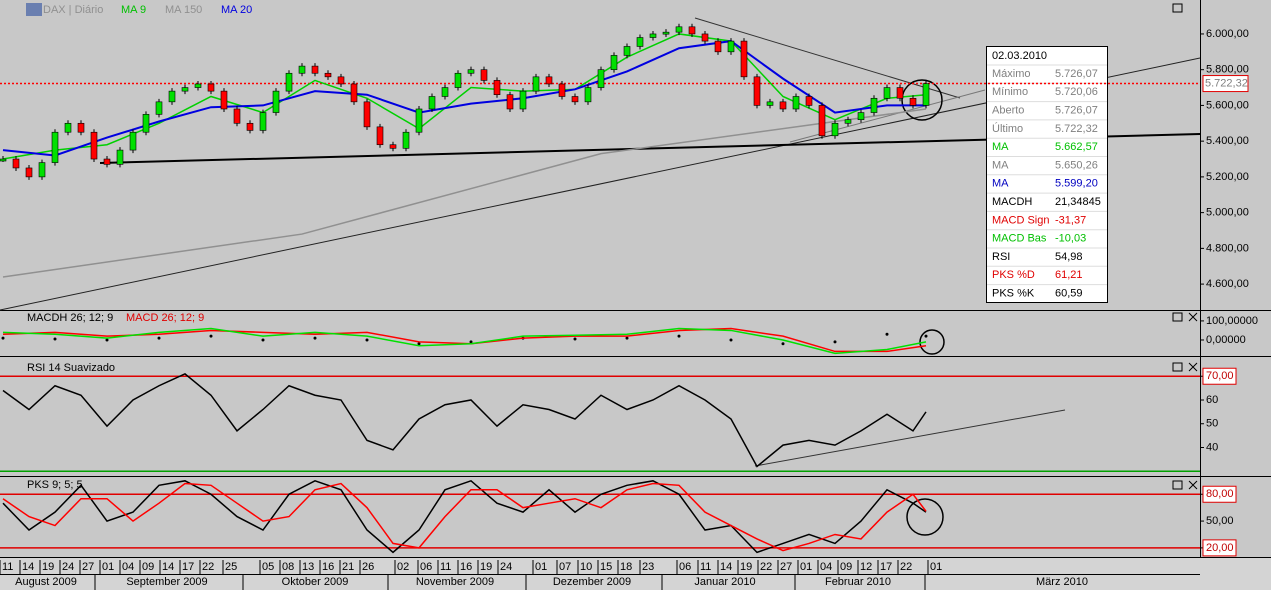  What do you see at coordinates (1076, 165) in the screenshot?
I see `info-value: 5.650,26` at bounding box center [1076, 165].